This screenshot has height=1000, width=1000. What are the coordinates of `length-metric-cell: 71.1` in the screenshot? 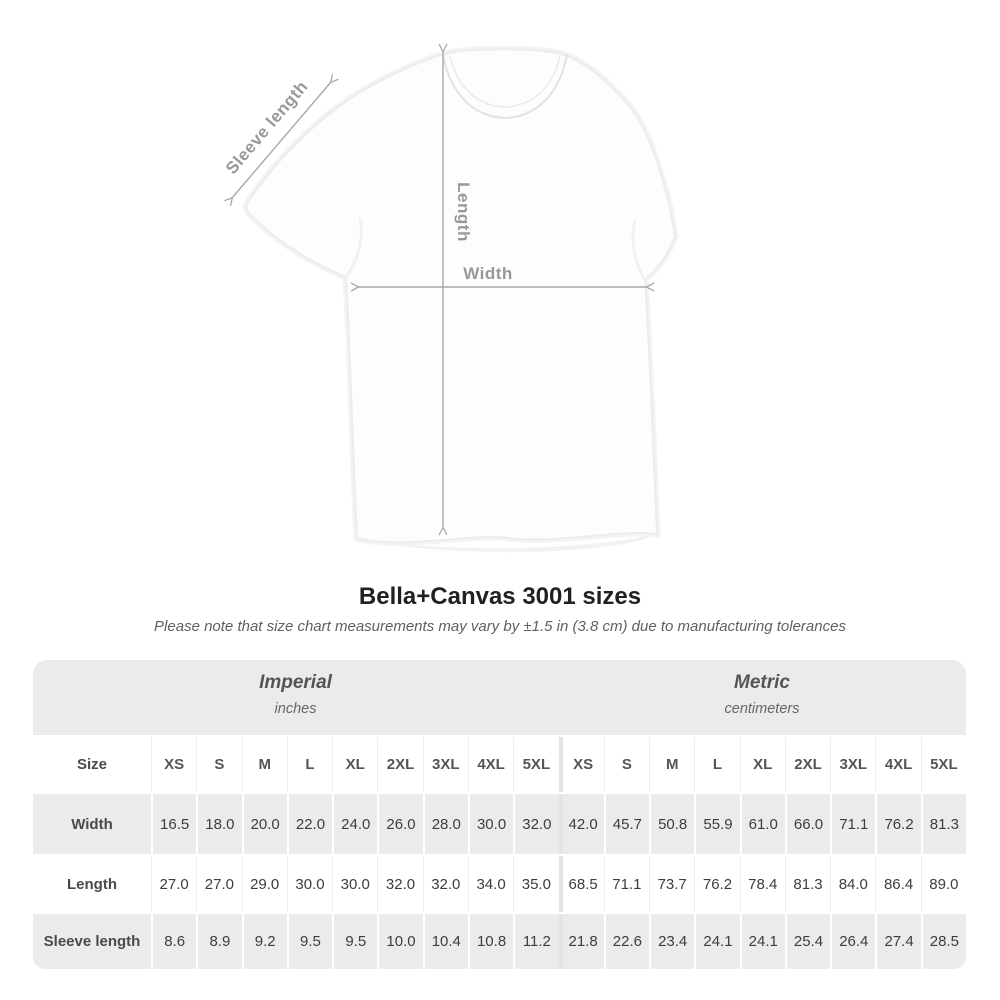 It's located at (626, 884).